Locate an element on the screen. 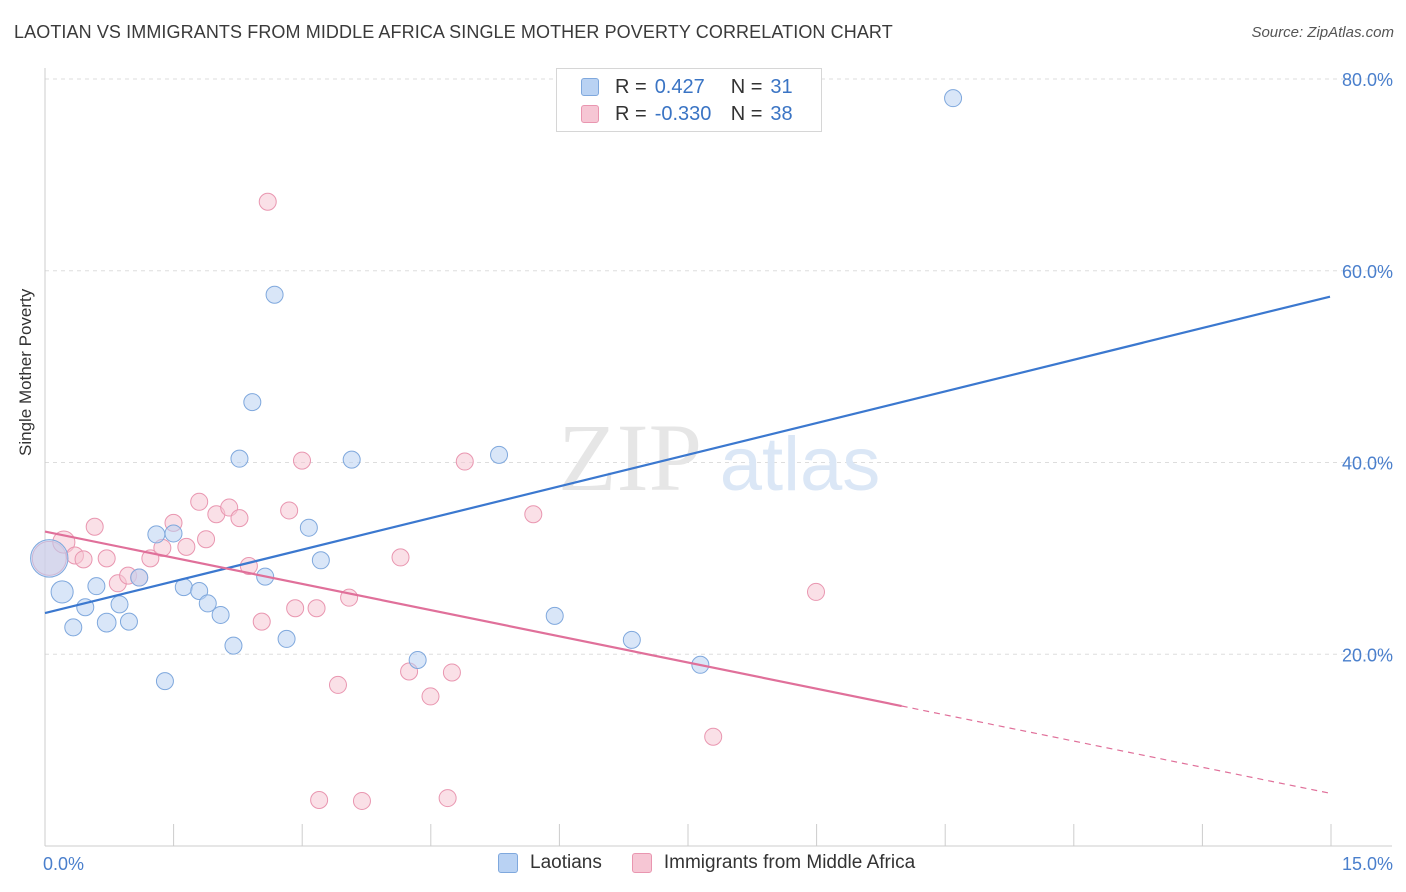 This screenshot has width=1406, height=892. y-tick-label: 60.0% is located at coordinates (1367, 272).